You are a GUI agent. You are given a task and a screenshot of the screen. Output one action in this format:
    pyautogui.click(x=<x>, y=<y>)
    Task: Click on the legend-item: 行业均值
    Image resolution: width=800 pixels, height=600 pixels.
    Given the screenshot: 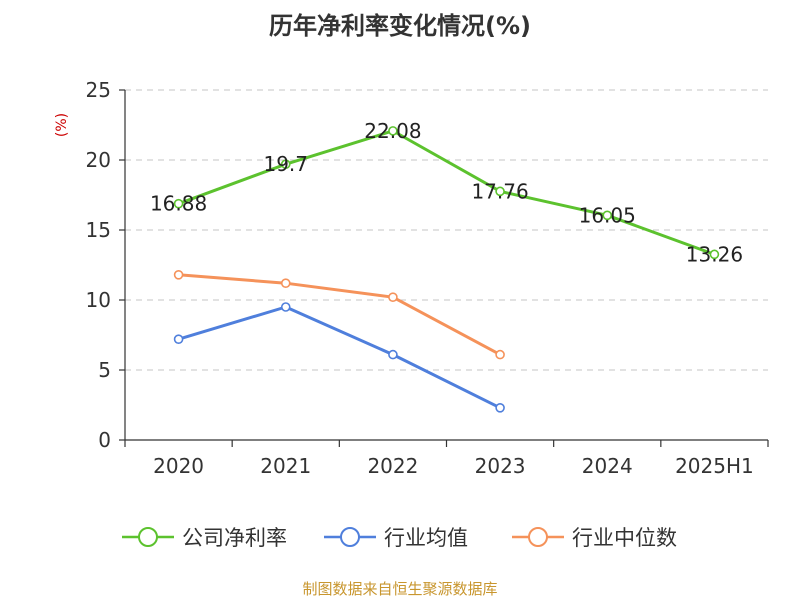 What is the action you would take?
    pyautogui.click(x=396, y=538)
    